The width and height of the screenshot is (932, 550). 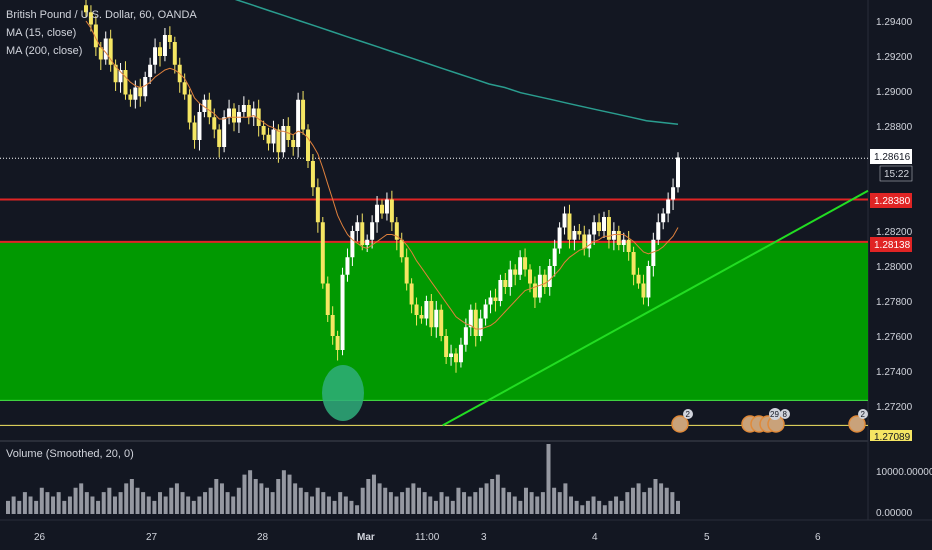 What do you see at coordinates (894, 92) in the screenshot?
I see `price-tick-label: 1.29000` at bounding box center [894, 92].